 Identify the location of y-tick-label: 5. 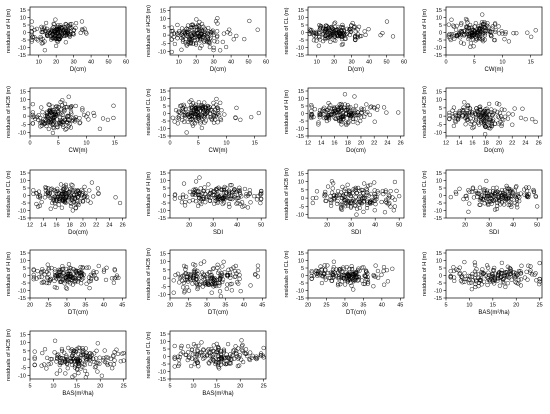
(440, 189).